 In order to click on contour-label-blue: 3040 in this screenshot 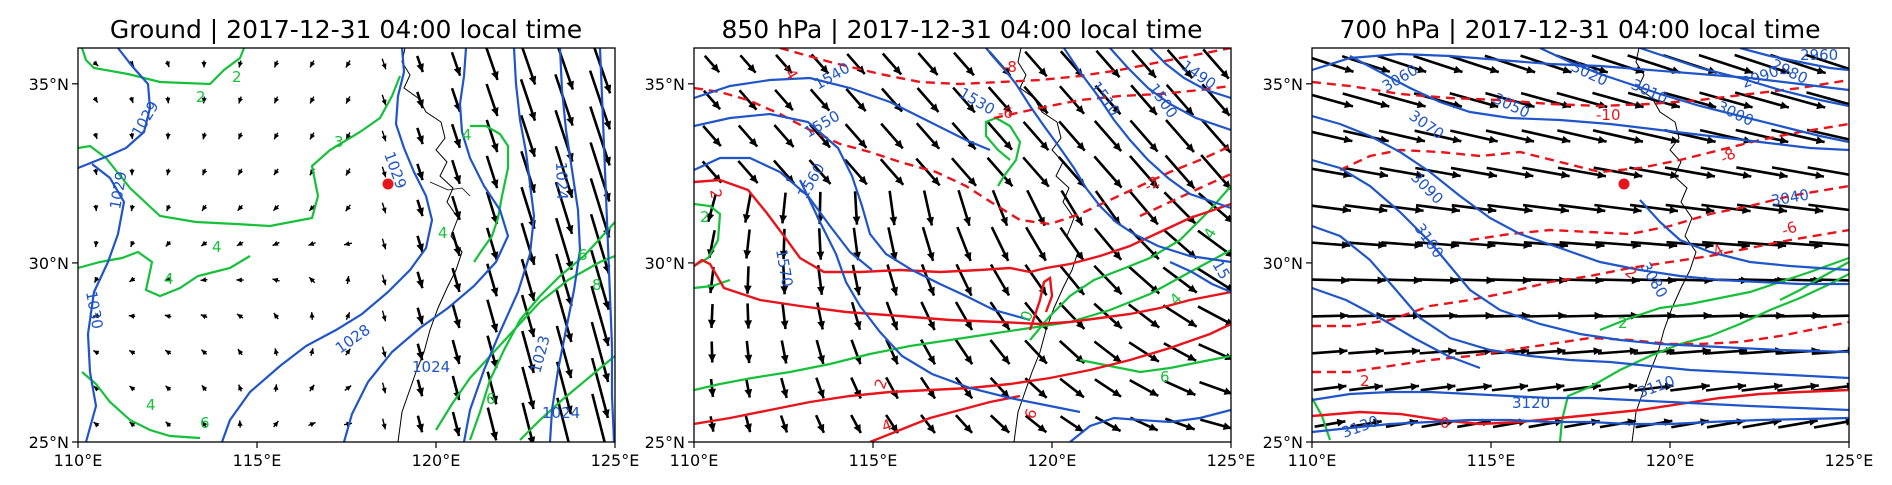, I will do `click(1790, 198)`.